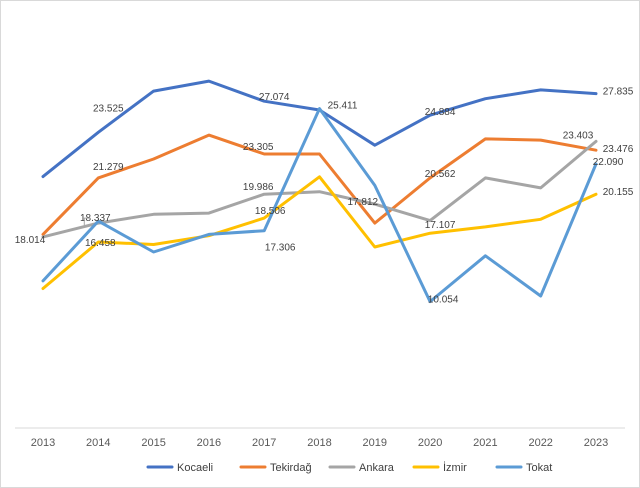  What do you see at coordinates (195, 468) in the screenshot?
I see `legend-label: Kocaeli` at bounding box center [195, 468].